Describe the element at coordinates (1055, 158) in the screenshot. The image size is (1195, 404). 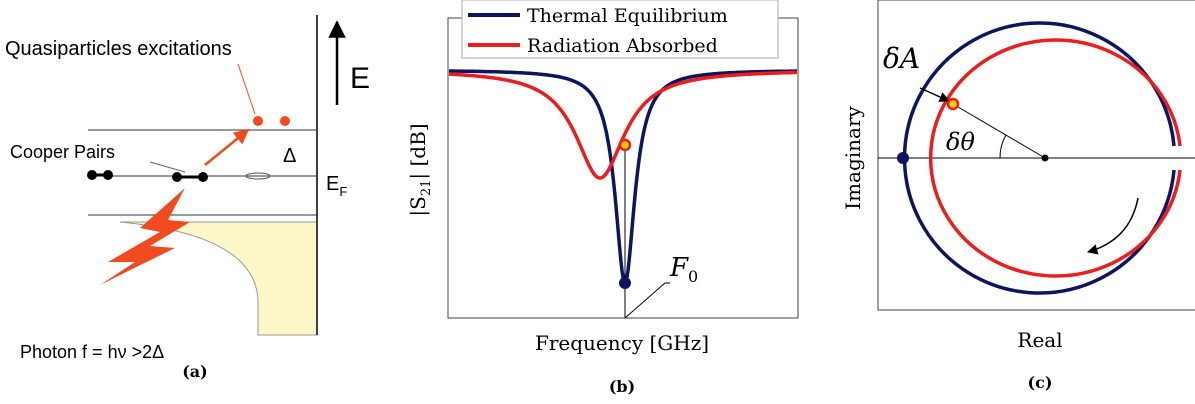
I see `circle` at that location.